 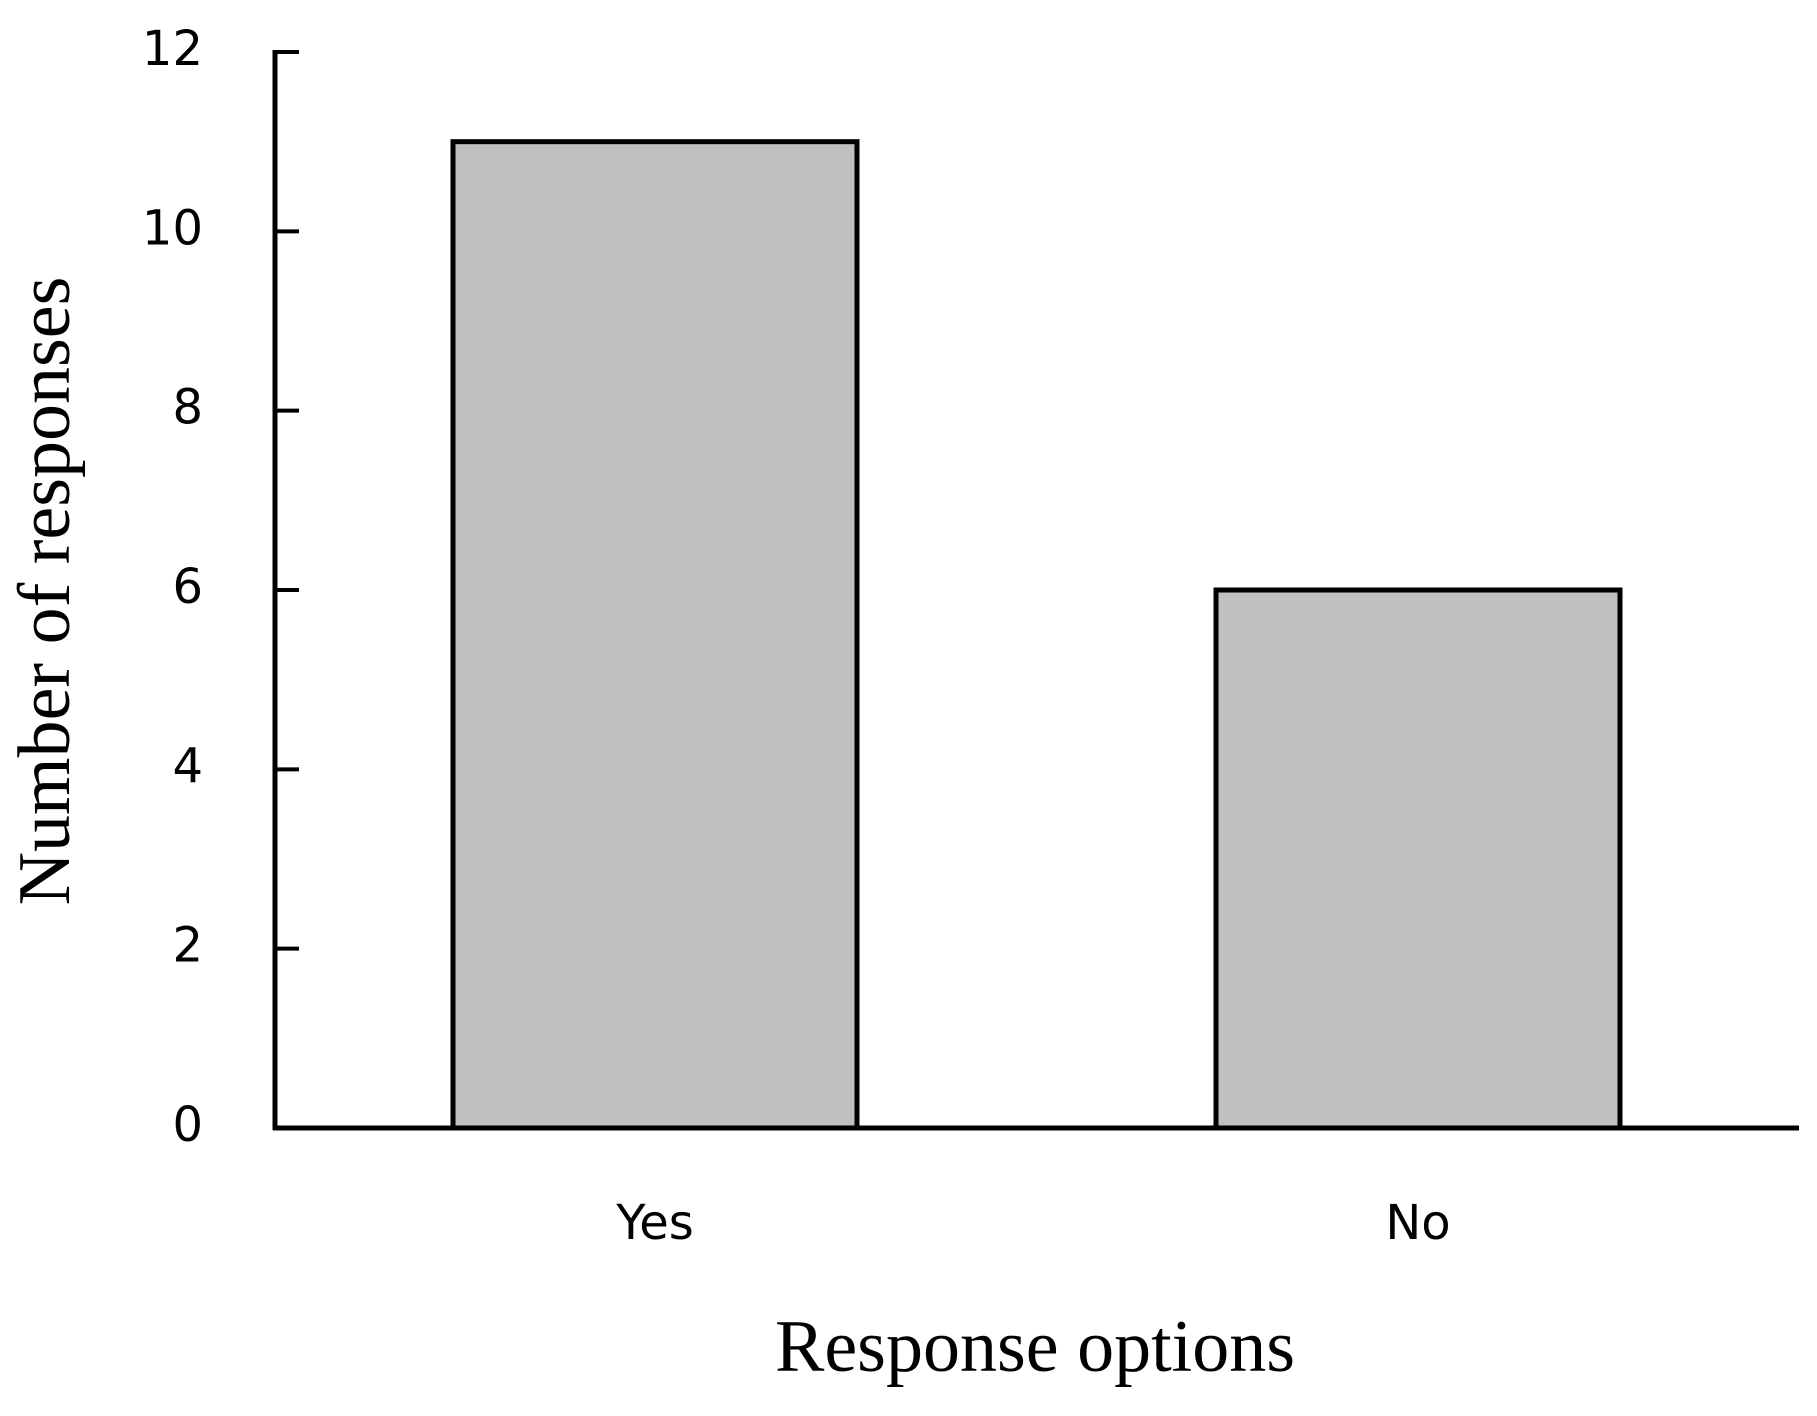 What do you see at coordinates (187, 766) in the screenshot?
I see `y-tick-label: 4` at bounding box center [187, 766].